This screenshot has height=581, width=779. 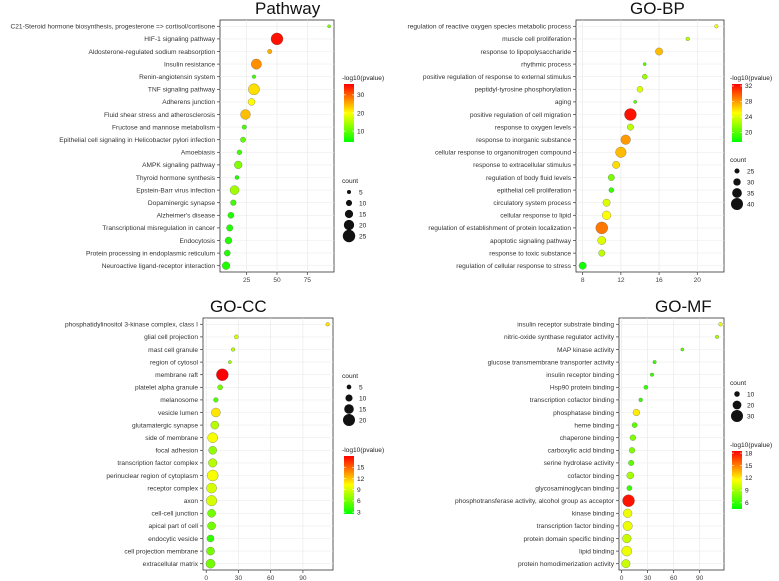 I want to click on x-tick-label: 0, so click(x=206, y=578).